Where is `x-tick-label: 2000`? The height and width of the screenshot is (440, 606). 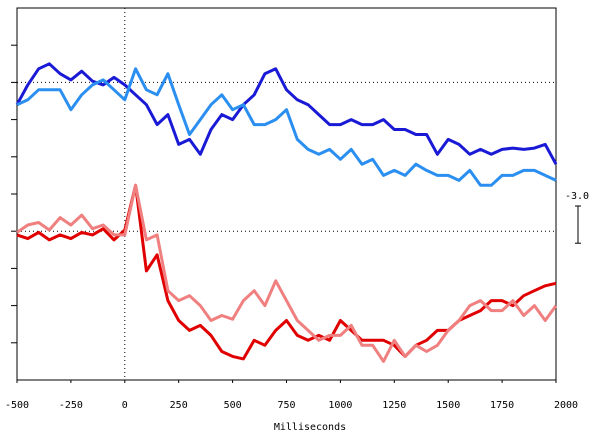 x-tick-label: 2000 is located at coordinates (566, 405).